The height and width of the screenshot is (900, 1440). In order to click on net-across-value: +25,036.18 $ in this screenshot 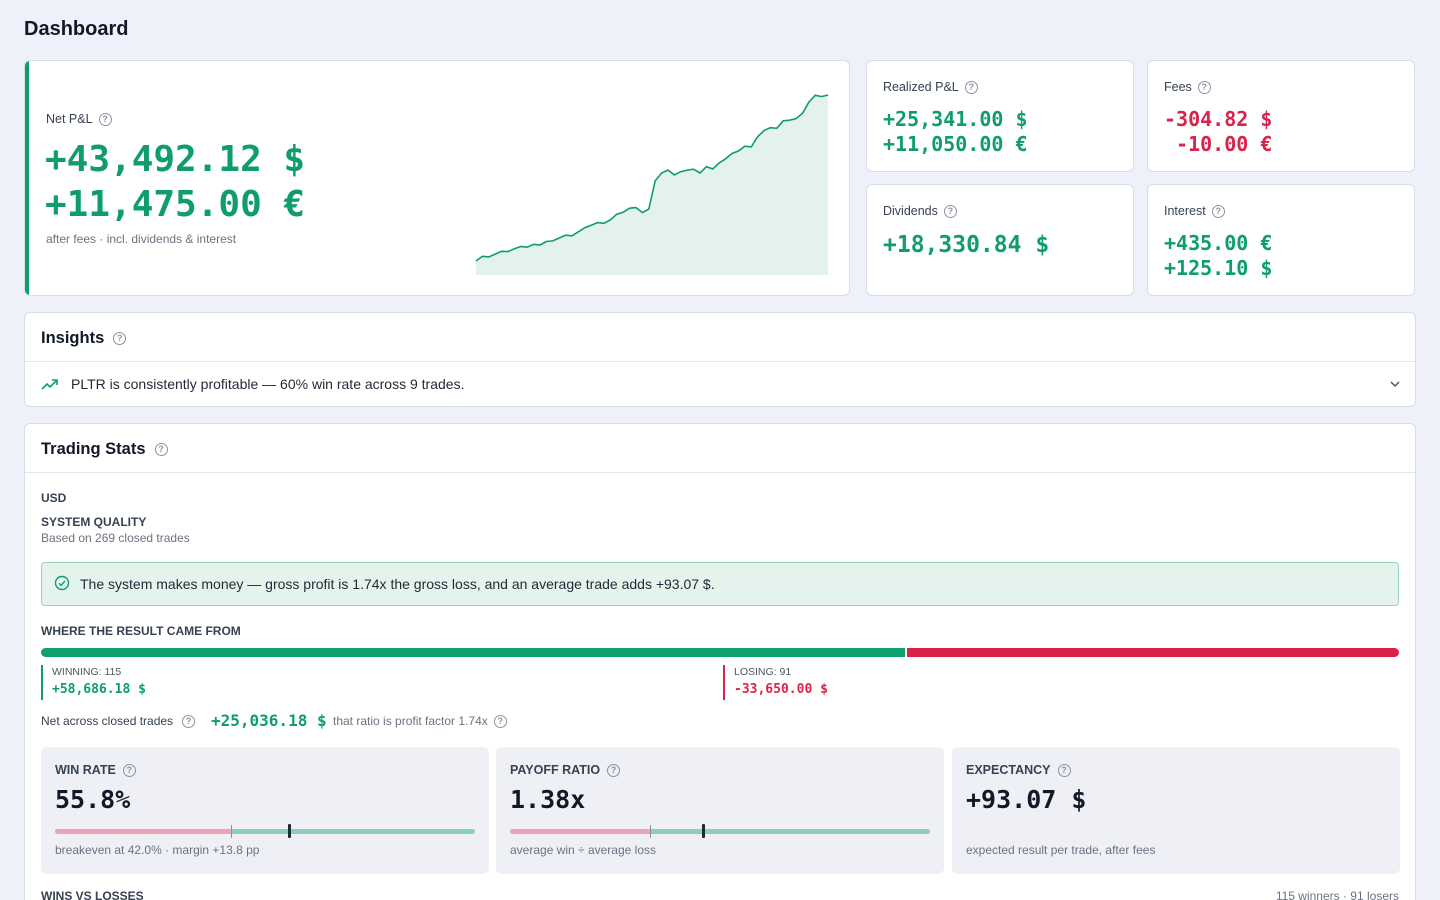, I will do `click(269, 720)`.